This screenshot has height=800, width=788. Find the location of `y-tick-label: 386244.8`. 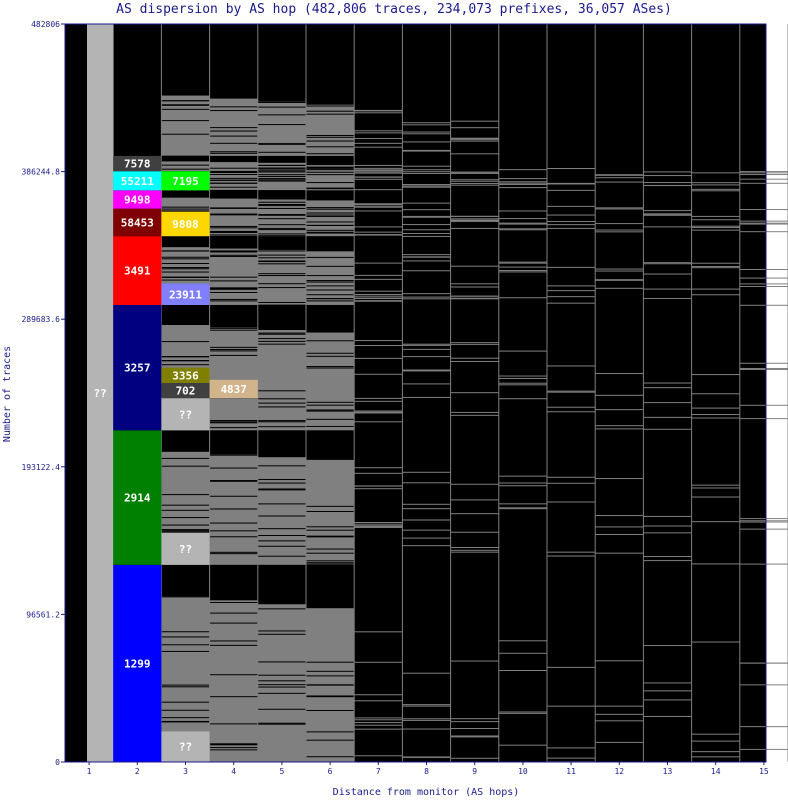

y-tick-label: 386244.8 is located at coordinates (40, 172).